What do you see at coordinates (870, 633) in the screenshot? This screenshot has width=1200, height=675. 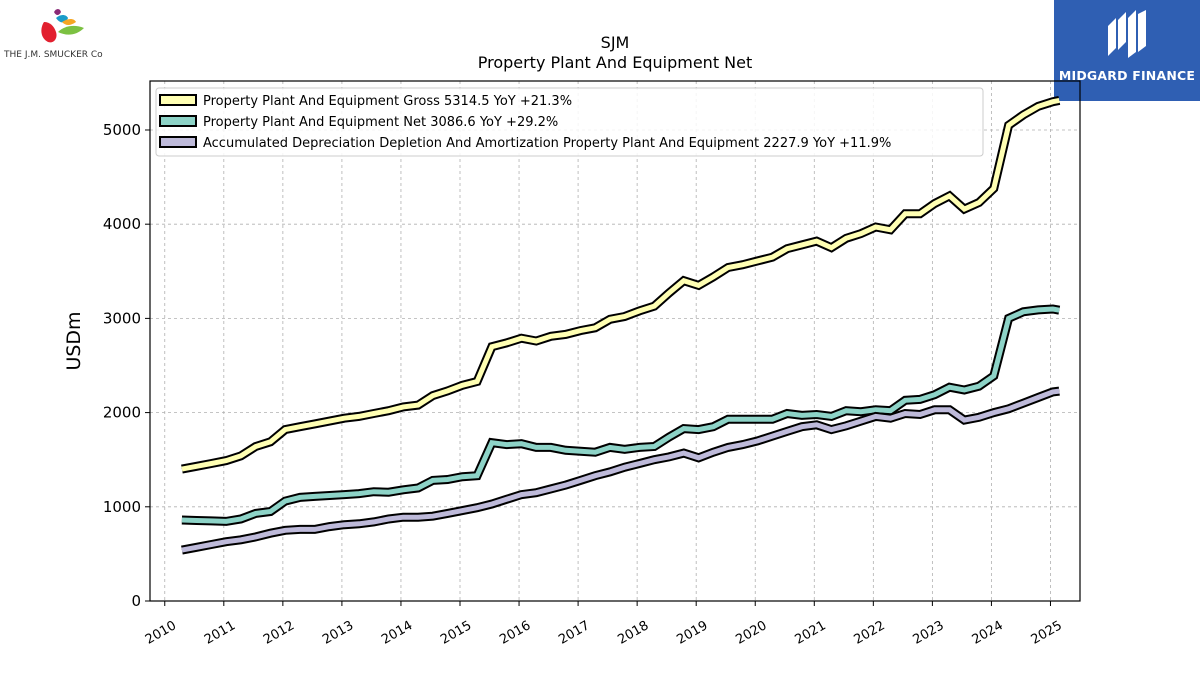 I see `x-tick-label: 2022` at bounding box center [870, 633].